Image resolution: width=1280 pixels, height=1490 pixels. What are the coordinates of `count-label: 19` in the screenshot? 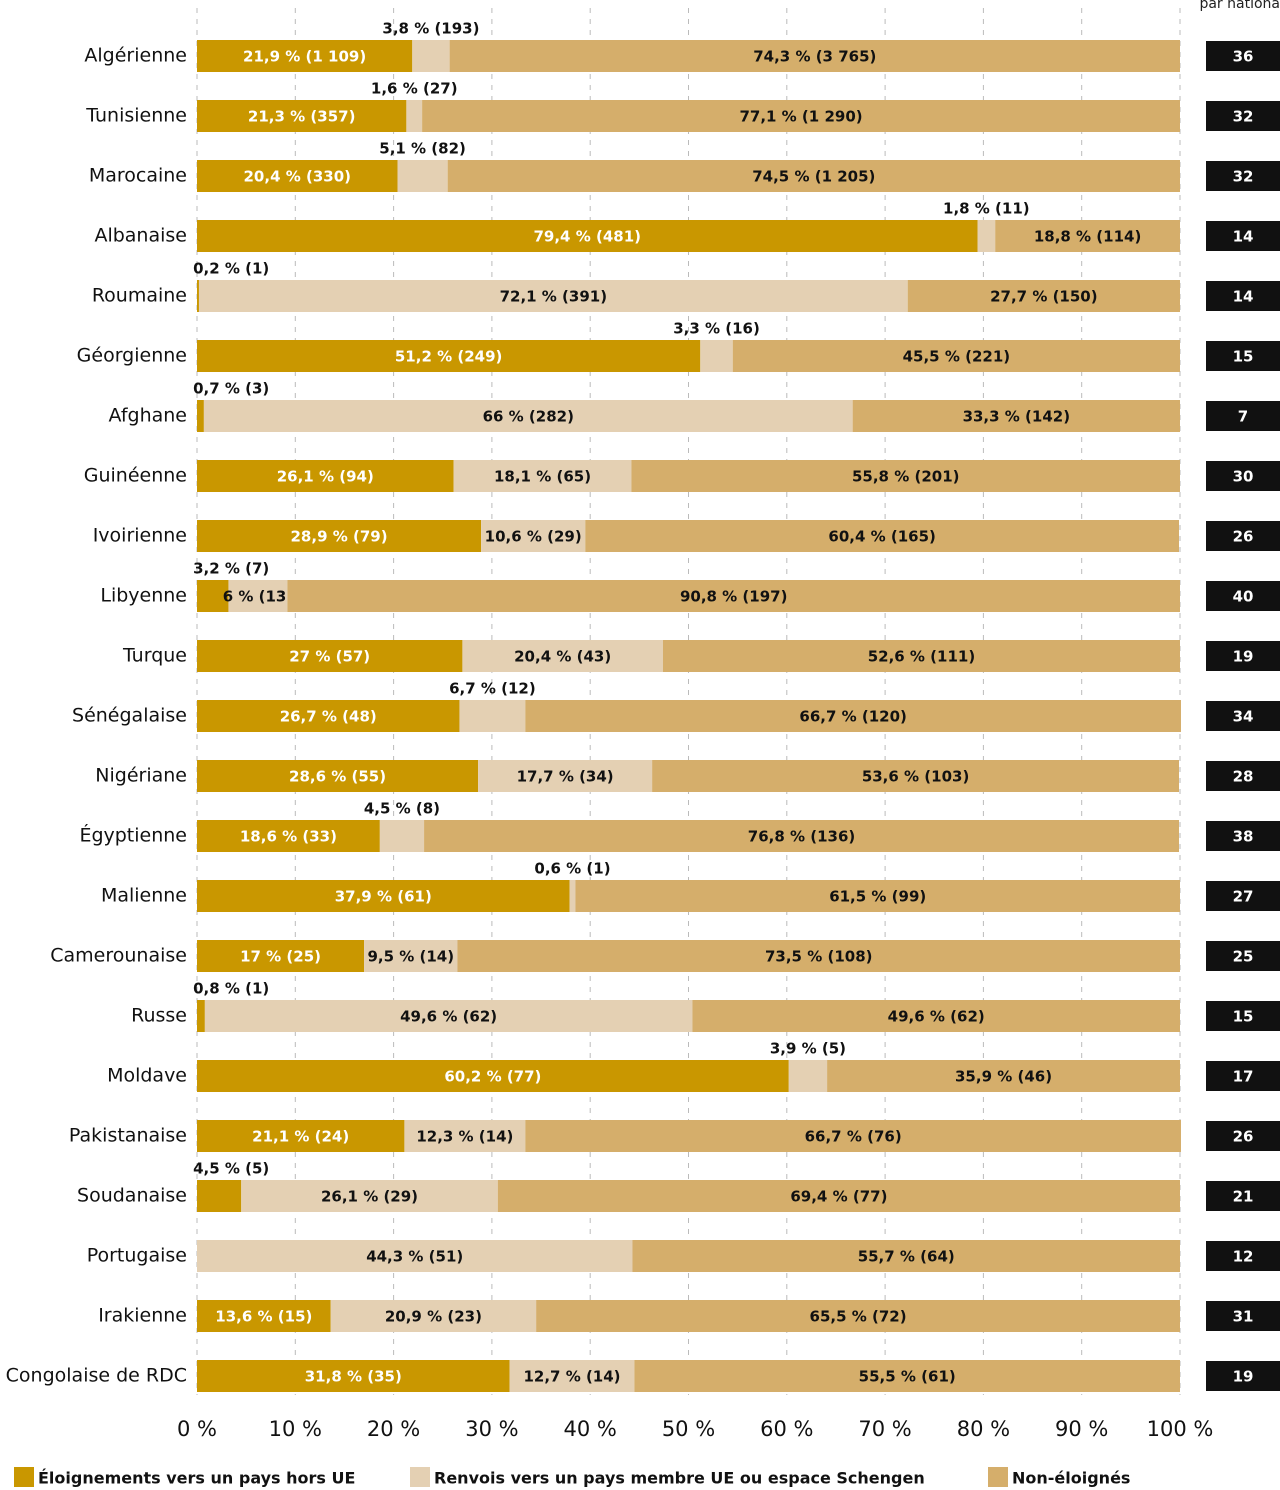 It's located at (1243, 657).